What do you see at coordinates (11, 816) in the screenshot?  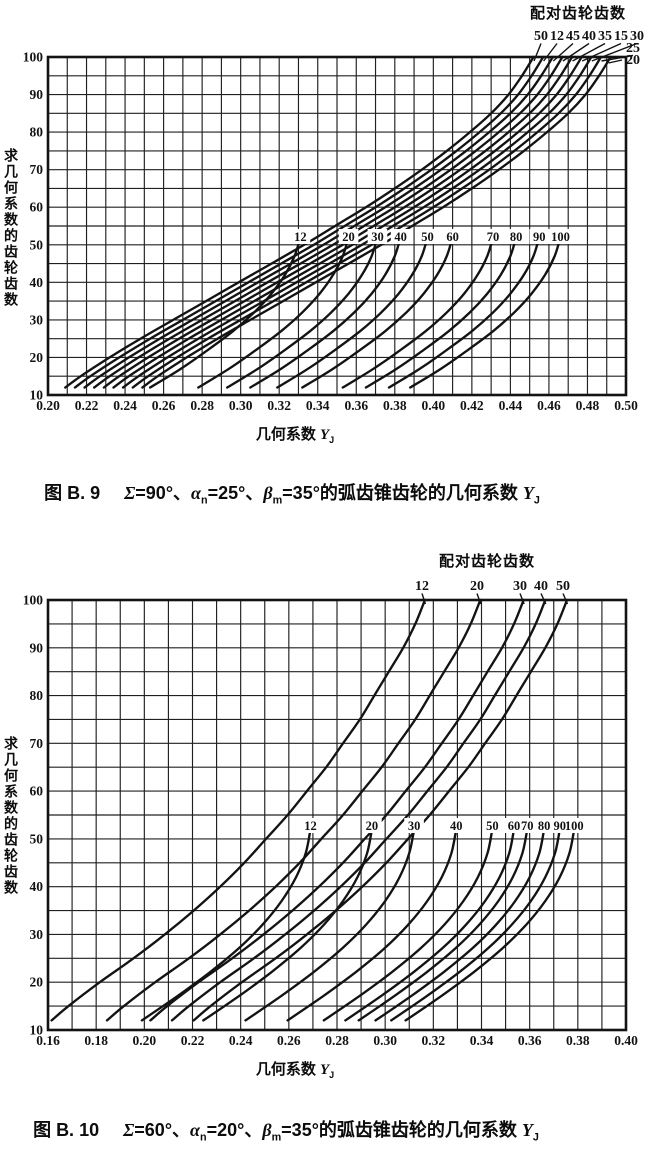 I see `chart-b10-y-axis-title: 求几何系数的齿轮齿数` at bounding box center [11, 816].